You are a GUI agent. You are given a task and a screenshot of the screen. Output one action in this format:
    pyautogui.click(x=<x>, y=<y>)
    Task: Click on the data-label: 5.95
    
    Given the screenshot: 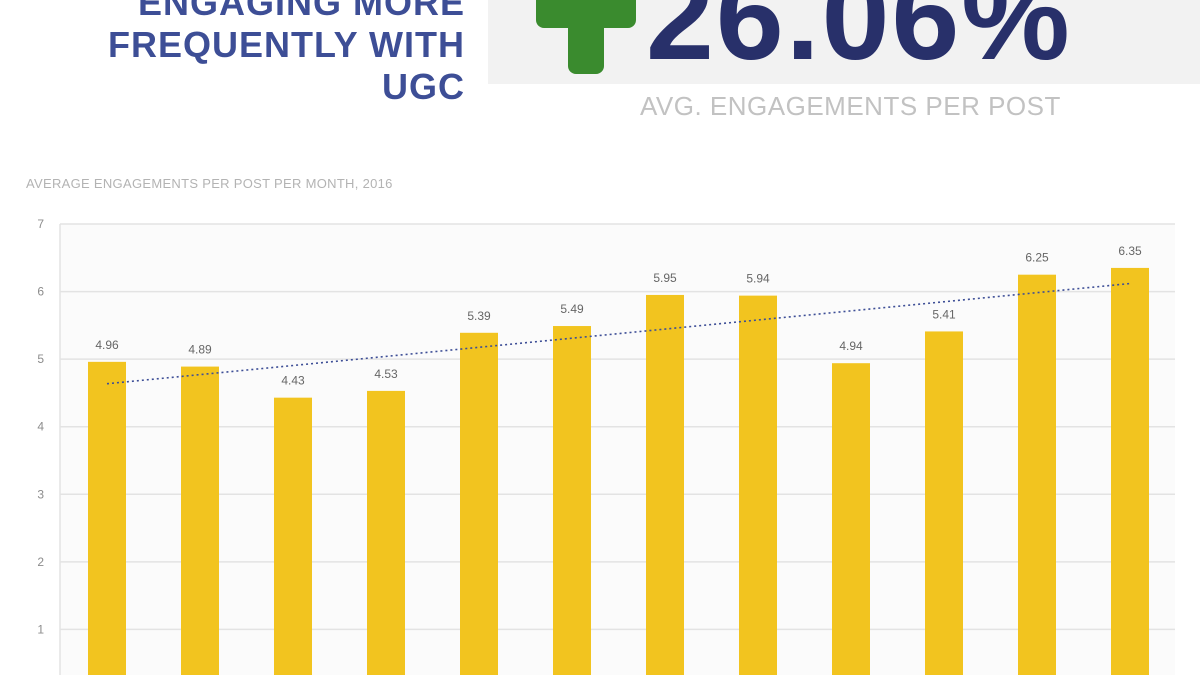 What is the action you would take?
    pyautogui.click(x=665, y=278)
    